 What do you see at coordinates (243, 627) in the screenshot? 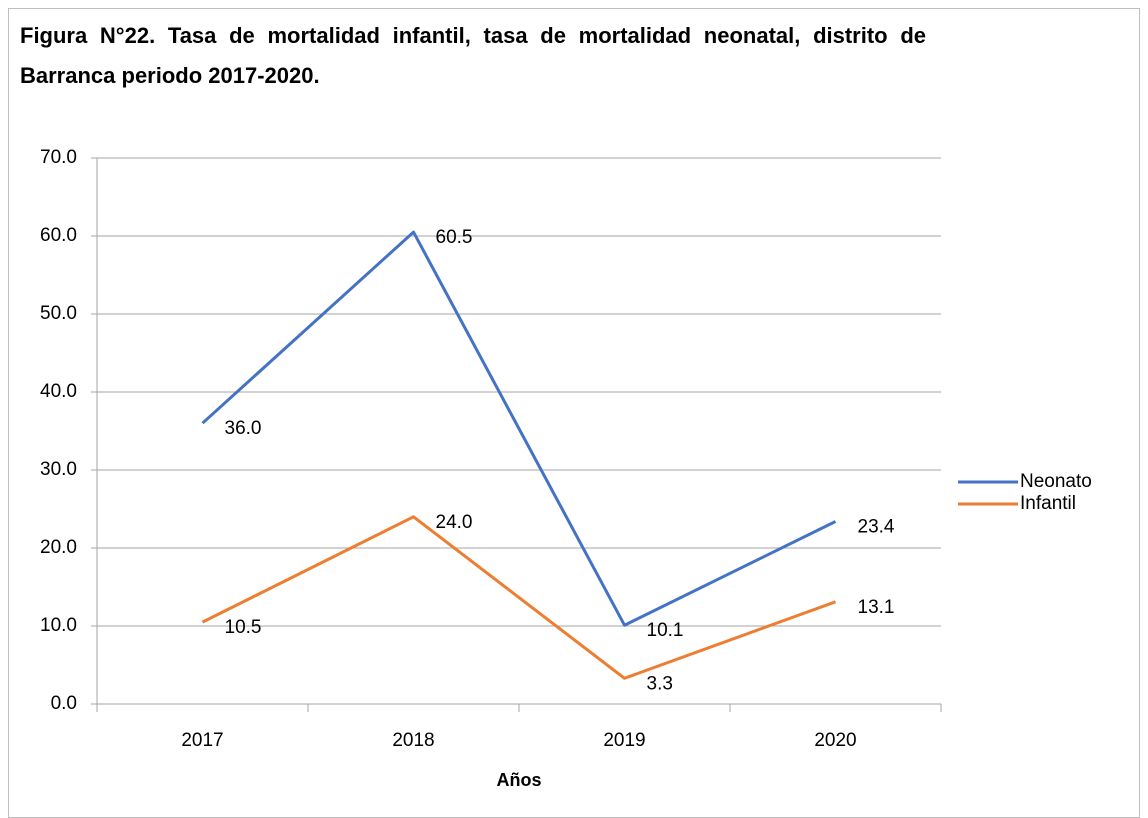
I see `data-label: 10.5` at bounding box center [243, 627].